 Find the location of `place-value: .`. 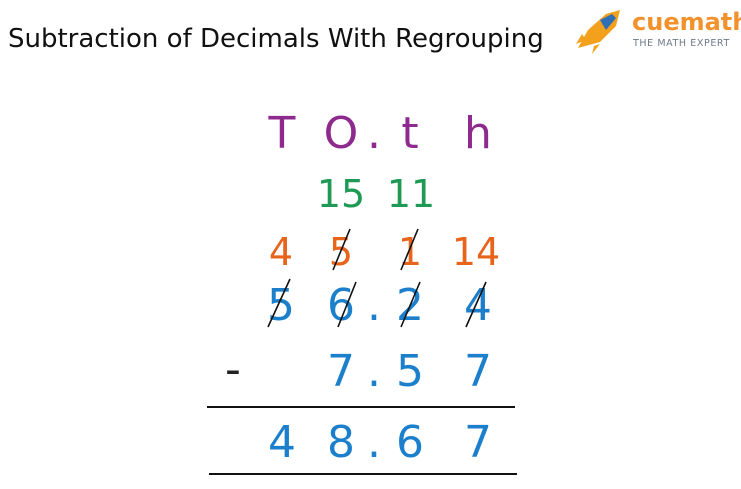

place-value: . is located at coordinates (374, 133).